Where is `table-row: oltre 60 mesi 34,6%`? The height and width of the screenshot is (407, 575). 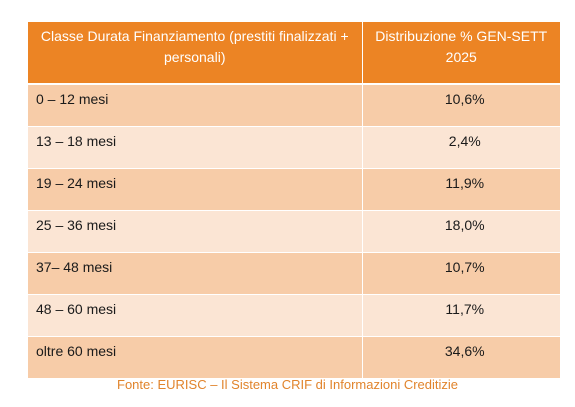 table-row: oltre 60 mesi 34,6% is located at coordinates (294, 357).